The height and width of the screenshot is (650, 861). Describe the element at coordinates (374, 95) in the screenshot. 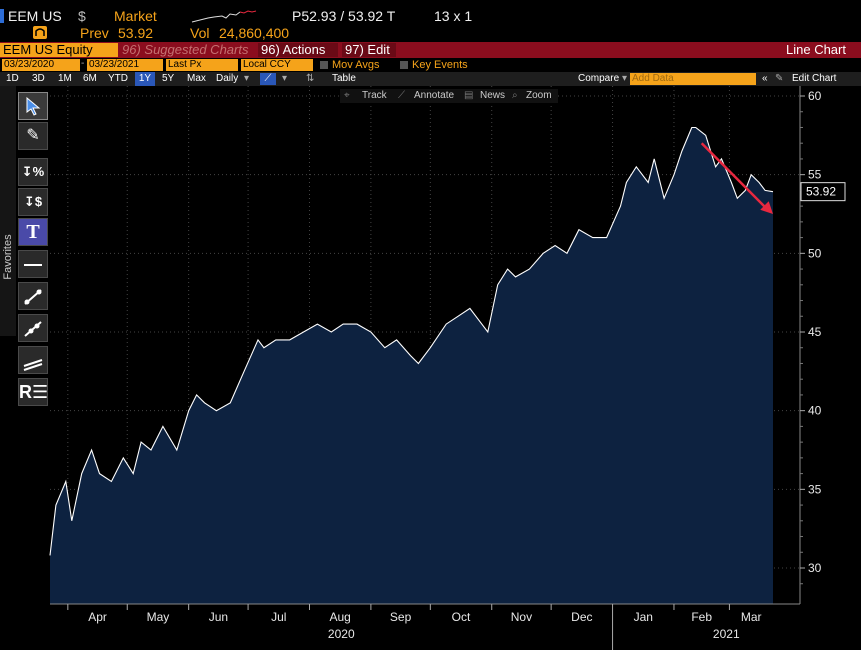

I see `tool-track: Track` at that location.